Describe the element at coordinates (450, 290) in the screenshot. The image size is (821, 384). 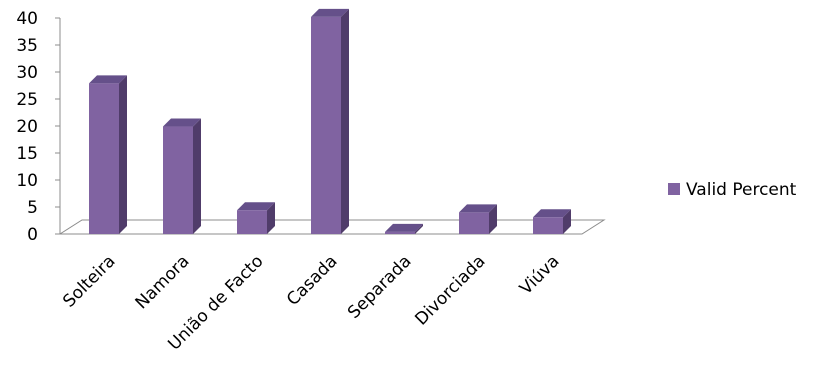
I see `category-label: Divorciada` at that location.